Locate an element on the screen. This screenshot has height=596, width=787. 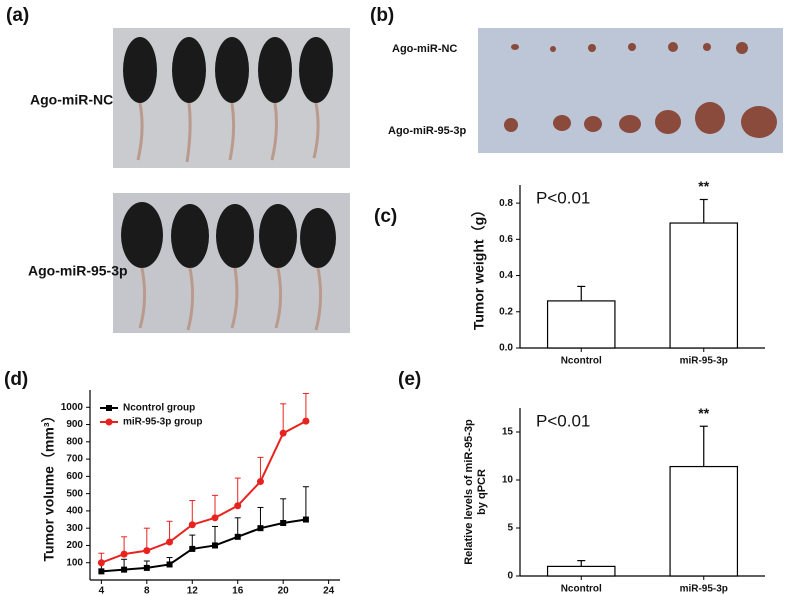
y-tick-label: 0.8 is located at coordinates (506, 203).